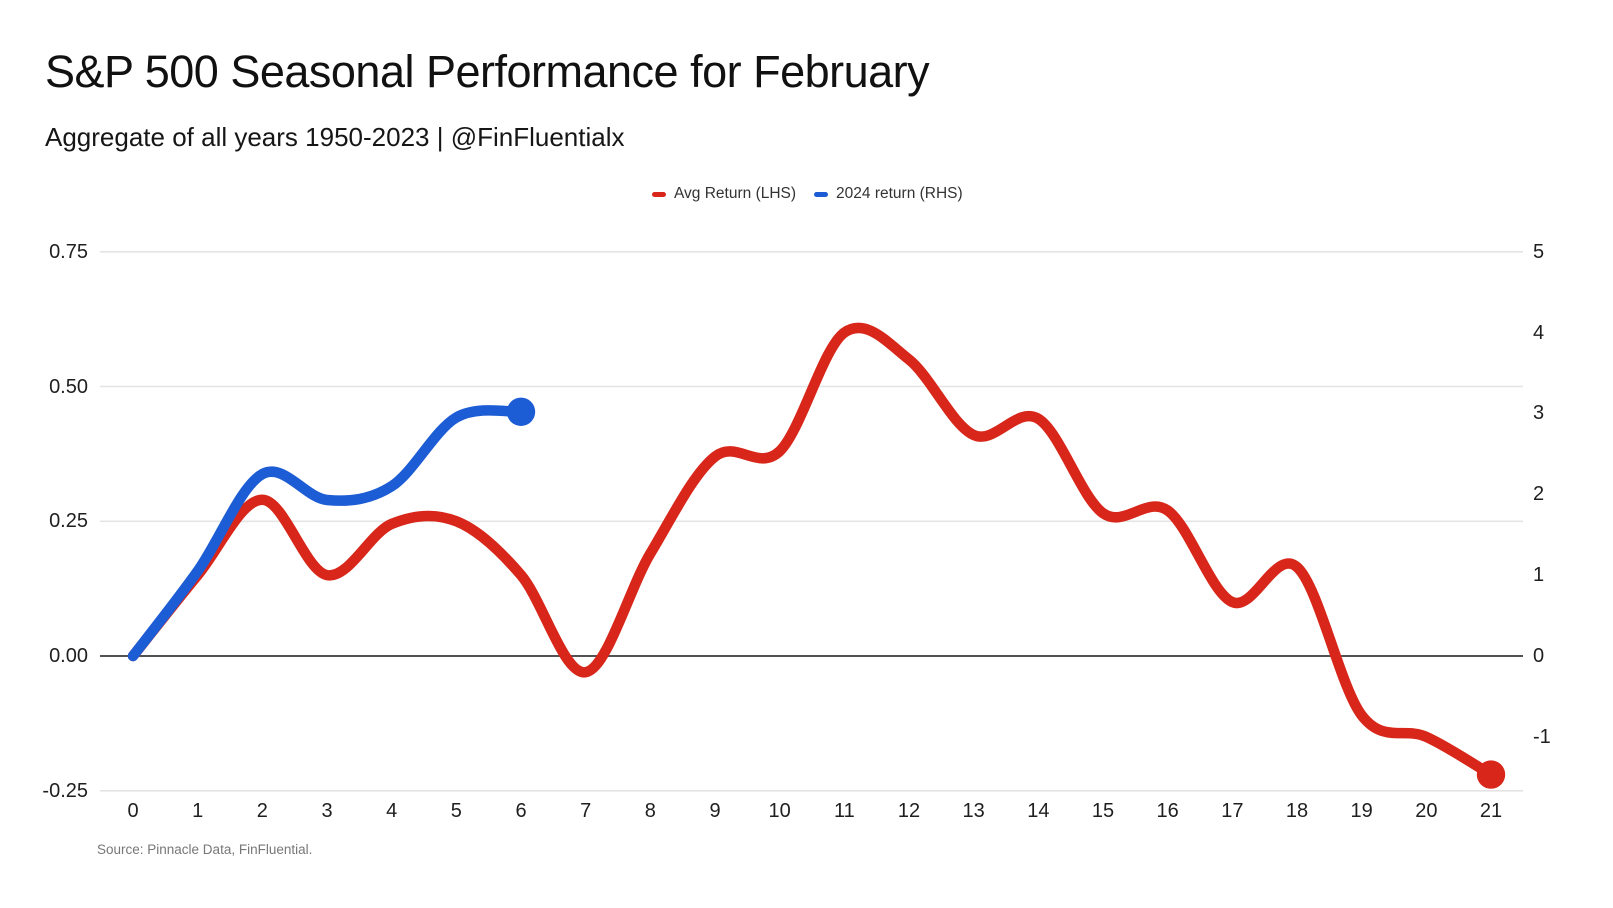 The height and width of the screenshot is (908, 1613). I want to click on left-axis-tick: 0.25, so click(68, 521).